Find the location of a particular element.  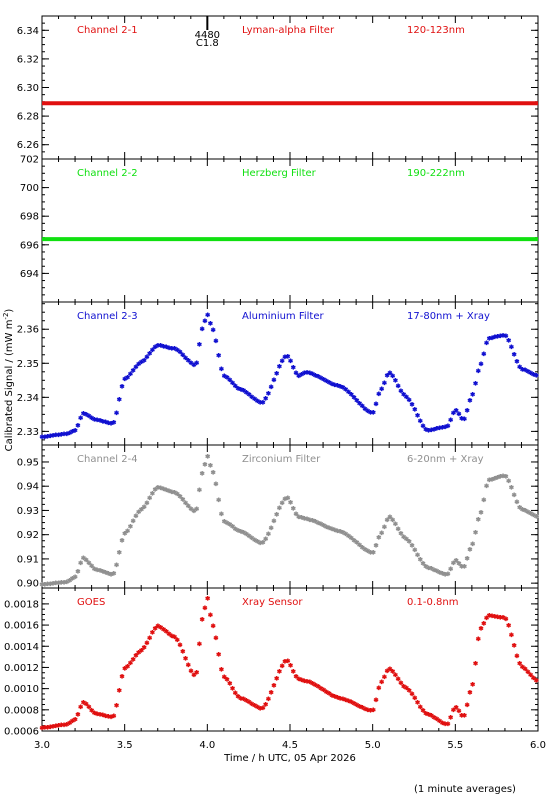

x-tick-label: 5.5 is located at coordinates (455, 745).